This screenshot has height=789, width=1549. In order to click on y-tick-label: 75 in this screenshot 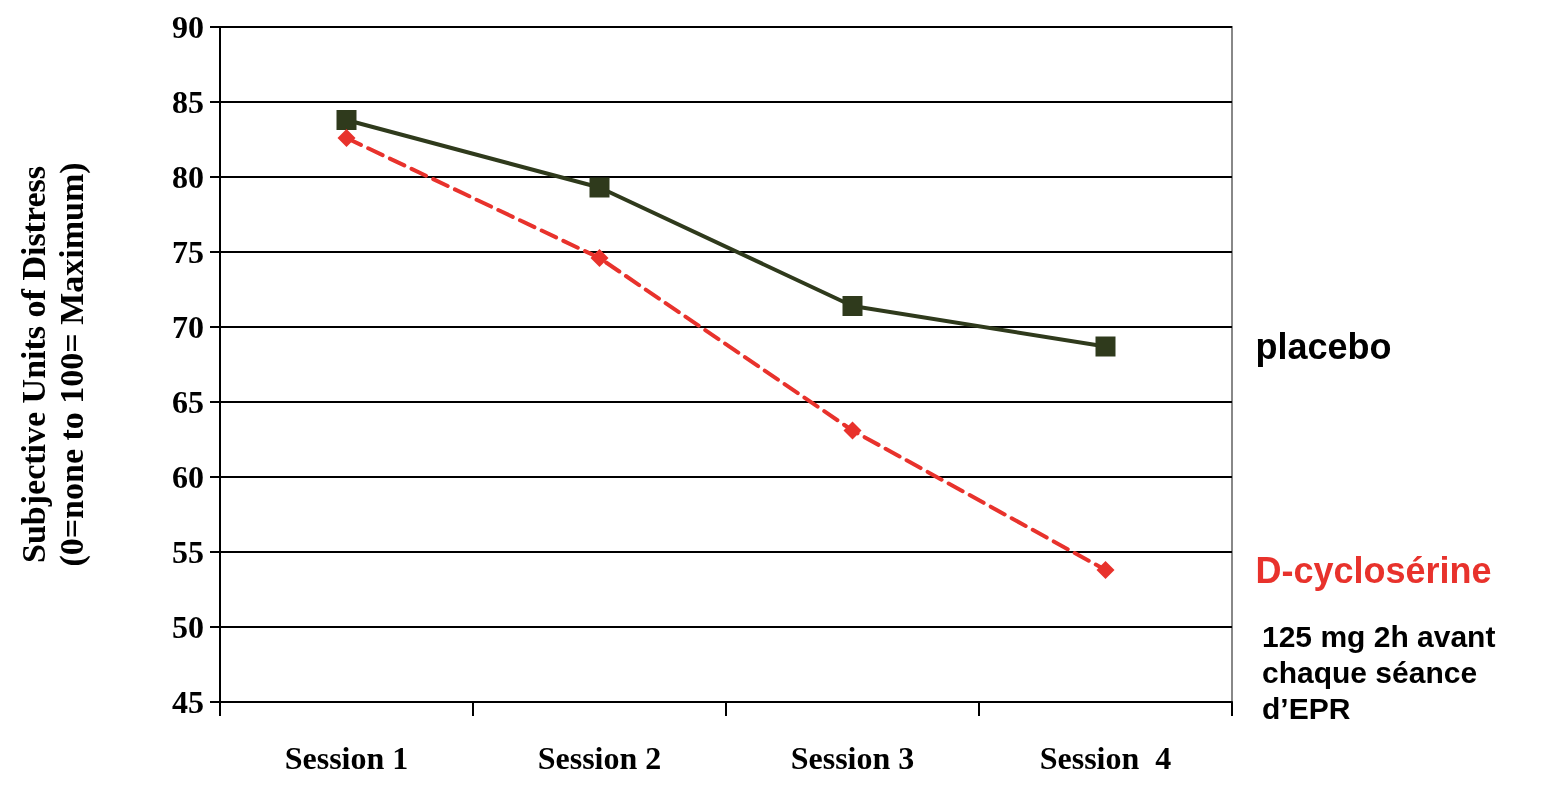, I will do `click(188, 252)`.